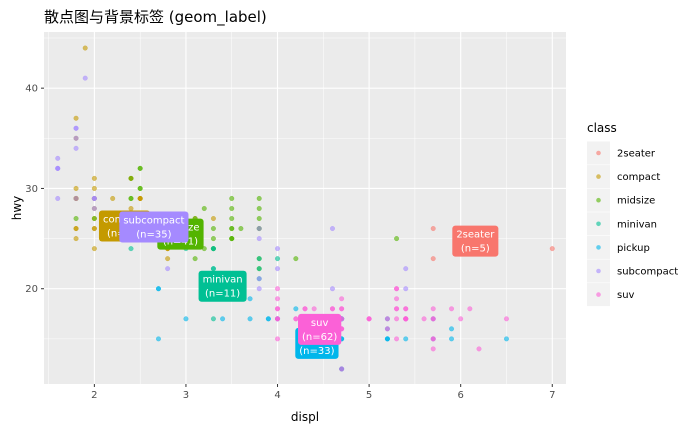 Image resolution: width=700 pixels, height=432 pixels. What do you see at coordinates (475, 235) in the screenshot?
I see `label-name-2seater: 2seater` at bounding box center [475, 235].